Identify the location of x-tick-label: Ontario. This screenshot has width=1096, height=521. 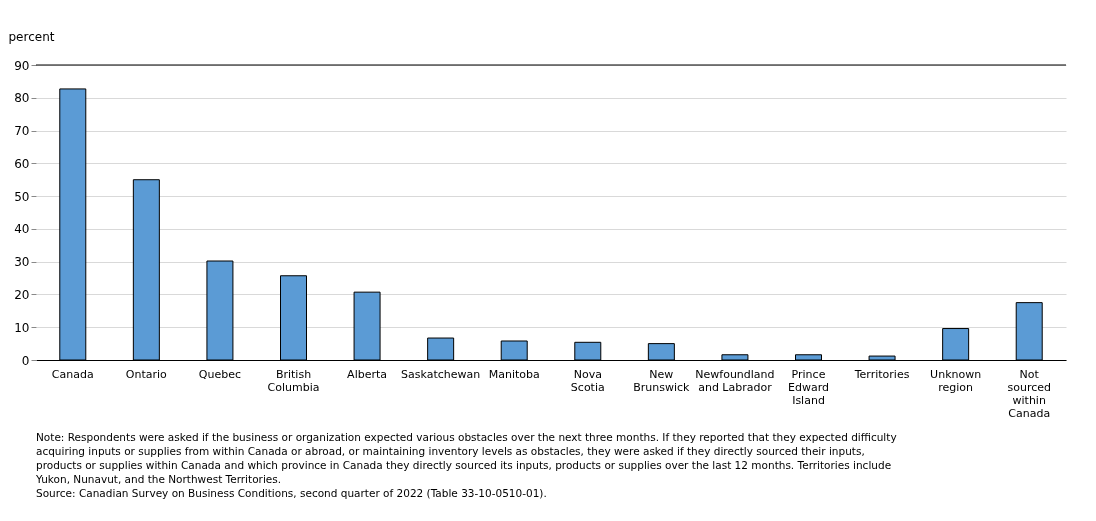
(146, 374).